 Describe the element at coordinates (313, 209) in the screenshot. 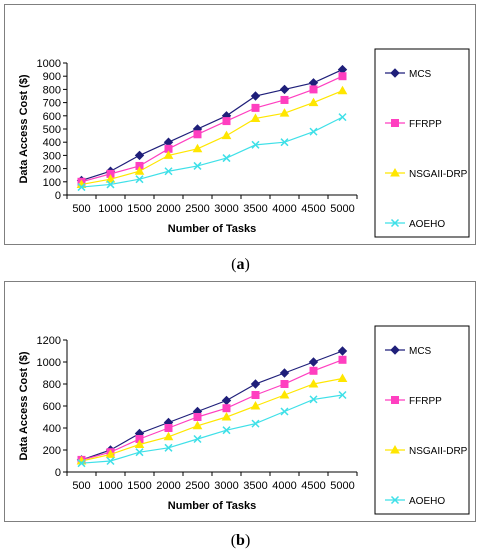

I see `x-tick-label: 4500` at that location.